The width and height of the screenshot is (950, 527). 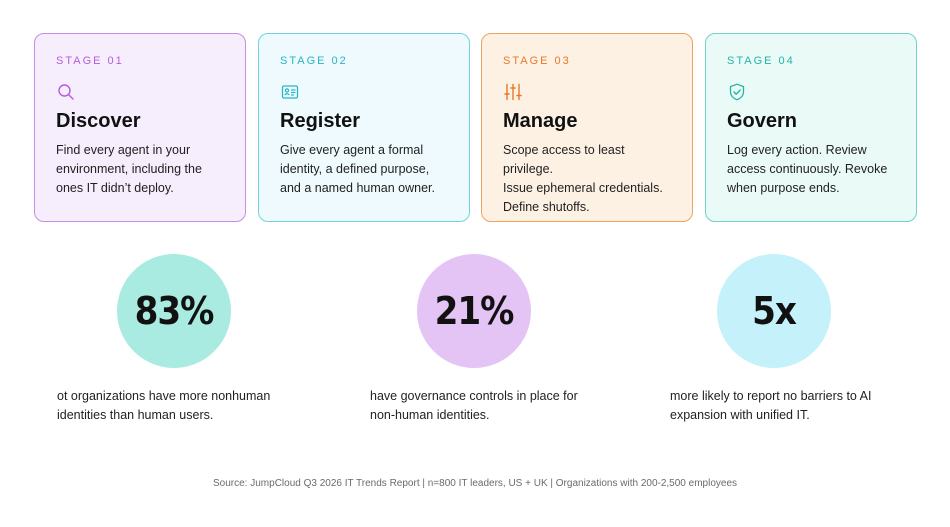 What do you see at coordinates (583, 188) in the screenshot?
I see `stage-description-line: Issue ephemeral credentials.` at bounding box center [583, 188].